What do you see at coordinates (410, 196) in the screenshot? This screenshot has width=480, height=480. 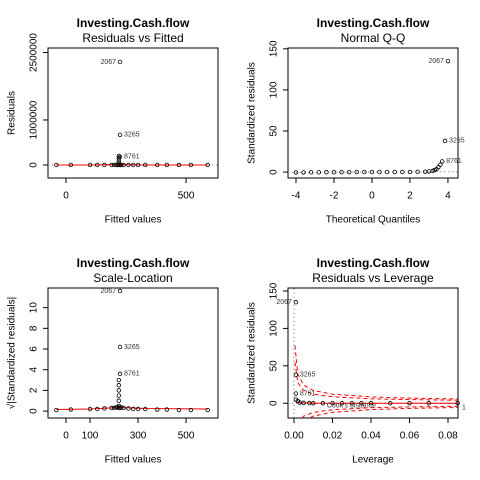 I see `x-tick-label: 2` at bounding box center [410, 196].